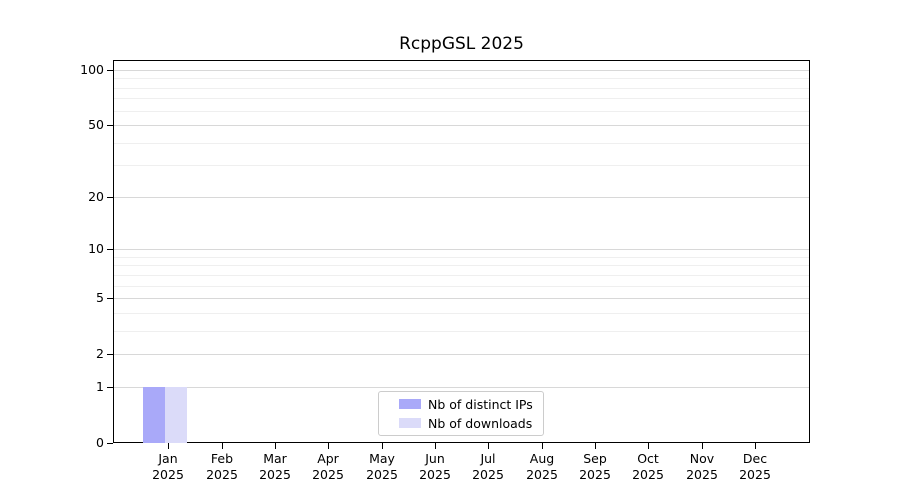  What do you see at coordinates (480, 423) in the screenshot?
I see `legend-label: Nb of downloads` at bounding box center [480, 423].